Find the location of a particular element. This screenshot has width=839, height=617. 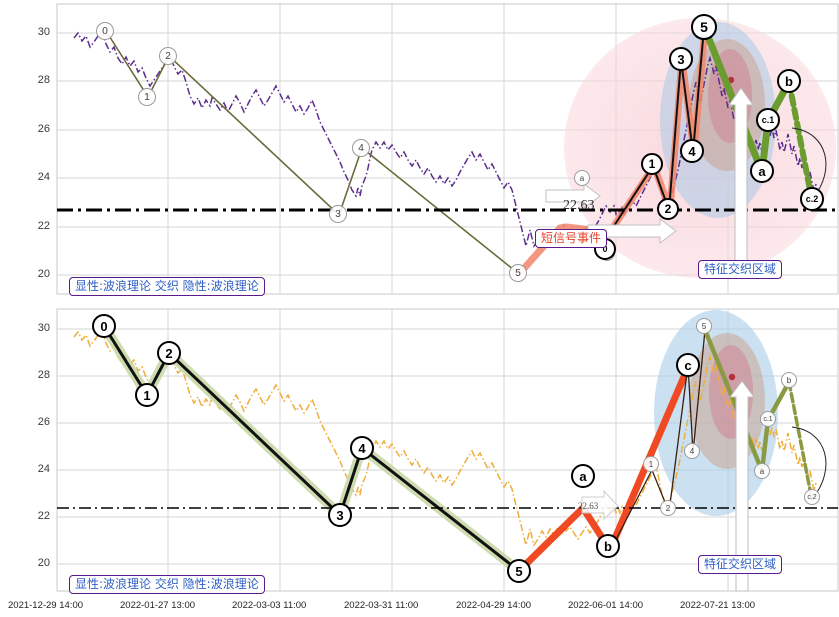

y-tick-top-20: 20 is located at coordinates (43, 274).